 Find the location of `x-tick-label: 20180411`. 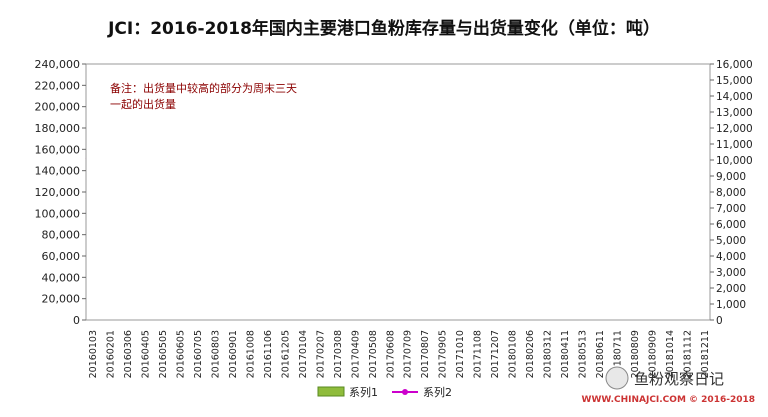

x-tick-label: 20180411 is located at coordinates (565, 354).